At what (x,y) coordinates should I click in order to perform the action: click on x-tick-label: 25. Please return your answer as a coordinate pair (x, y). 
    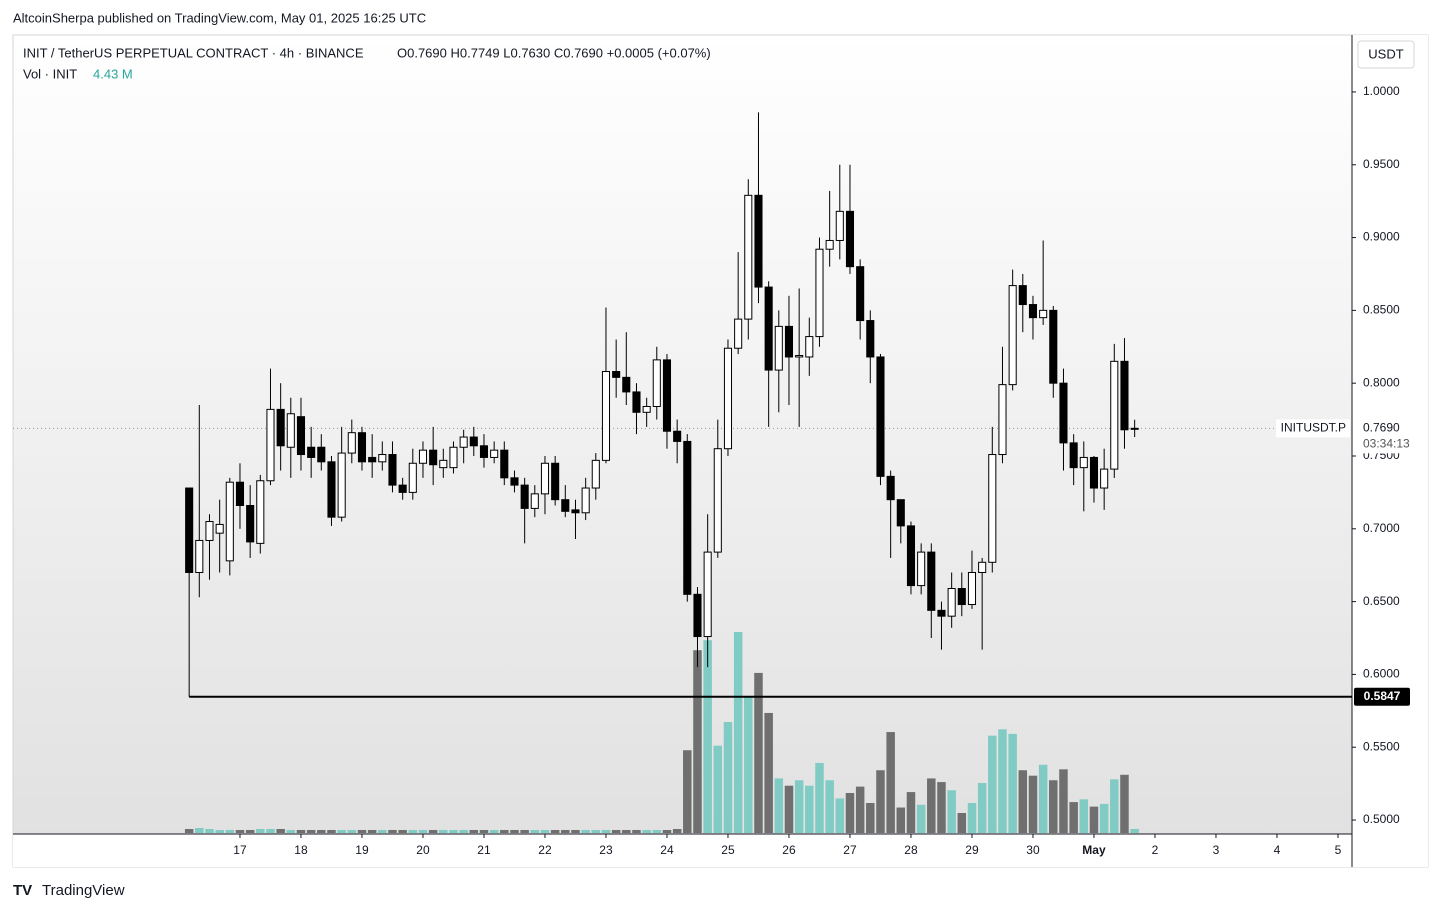
    Looking at the image, I should click on (728, 850).